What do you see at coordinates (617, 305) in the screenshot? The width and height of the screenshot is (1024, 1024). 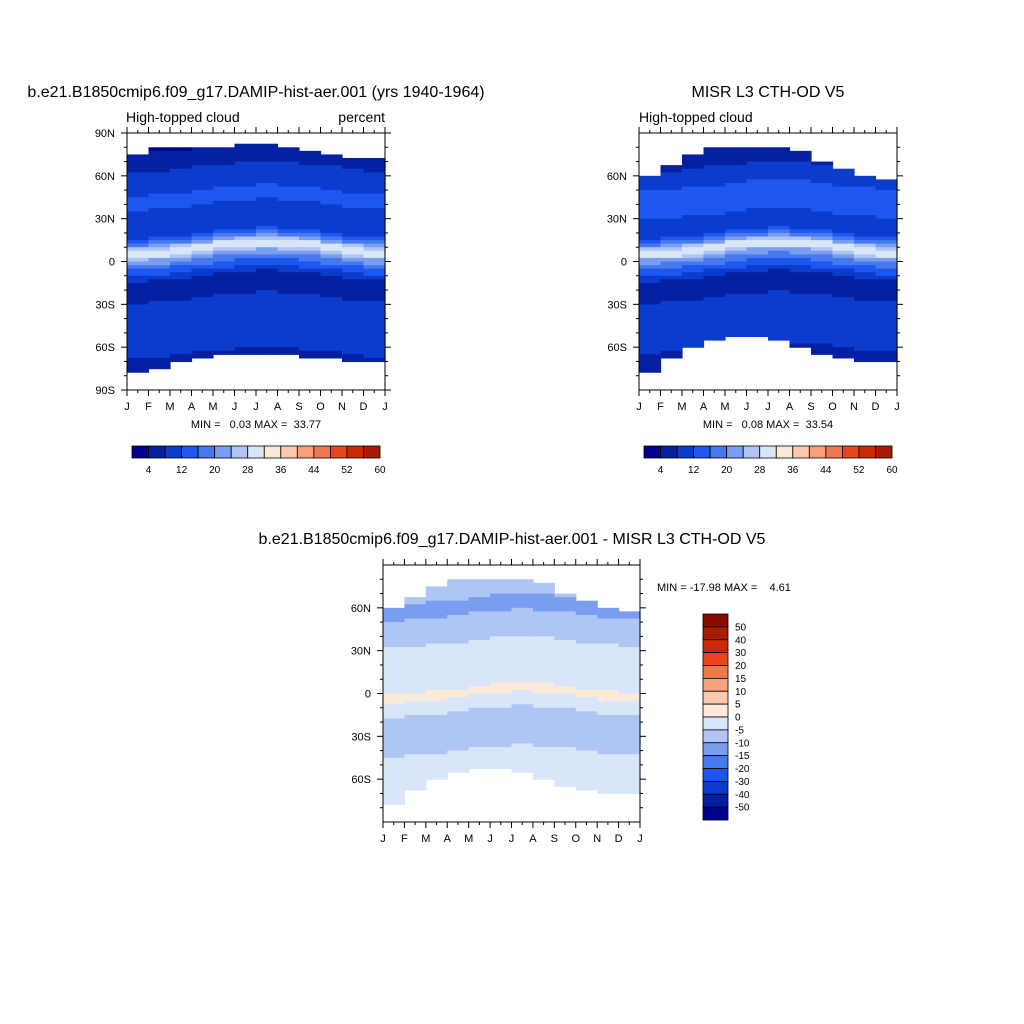 I see `y-tick-label: 30S` at bounding box center [617, 305].